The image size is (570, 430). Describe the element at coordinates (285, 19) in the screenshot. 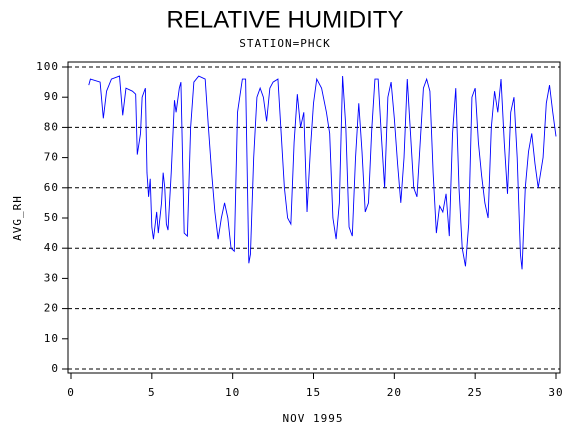

I see `chart-title: RELATIVE HUMIDITY` at that location.